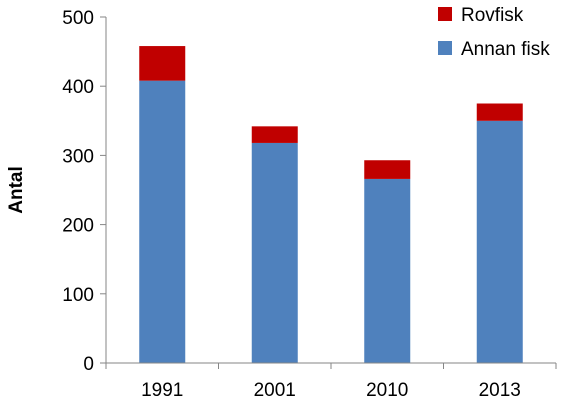  What do you see at coordinates (445, 14) in the screenshot?
I see `legend-swatch-rovfisk` at bounding box center [445, 14].